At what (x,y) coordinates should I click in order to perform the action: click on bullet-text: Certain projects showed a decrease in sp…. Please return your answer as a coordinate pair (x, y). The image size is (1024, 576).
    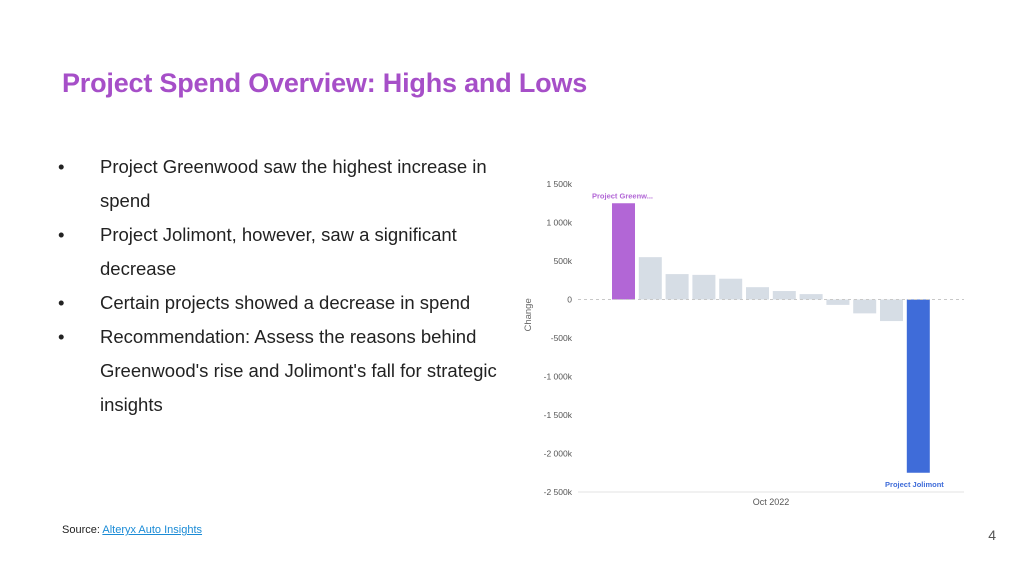
    Looking at the image, I should click on (285, 302).